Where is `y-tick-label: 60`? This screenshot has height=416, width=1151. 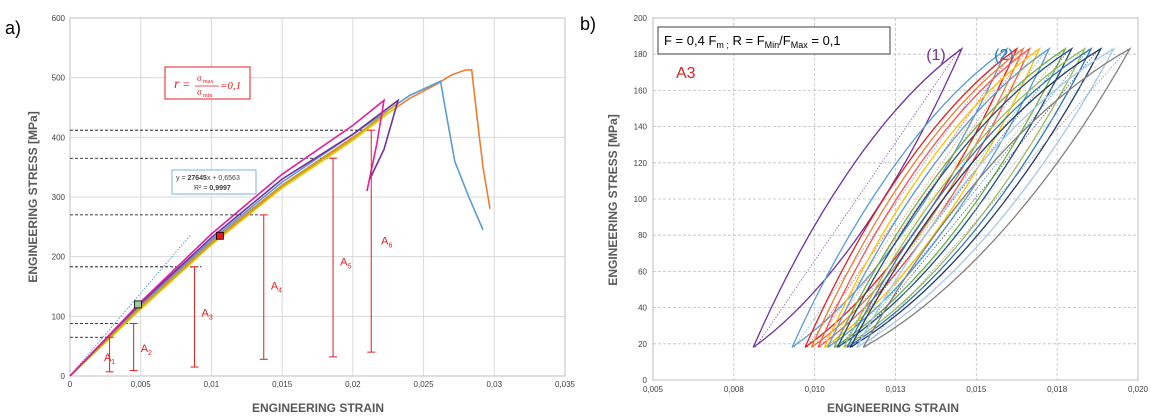
y-tick-label: 60 is located at coordinates (642, 271).